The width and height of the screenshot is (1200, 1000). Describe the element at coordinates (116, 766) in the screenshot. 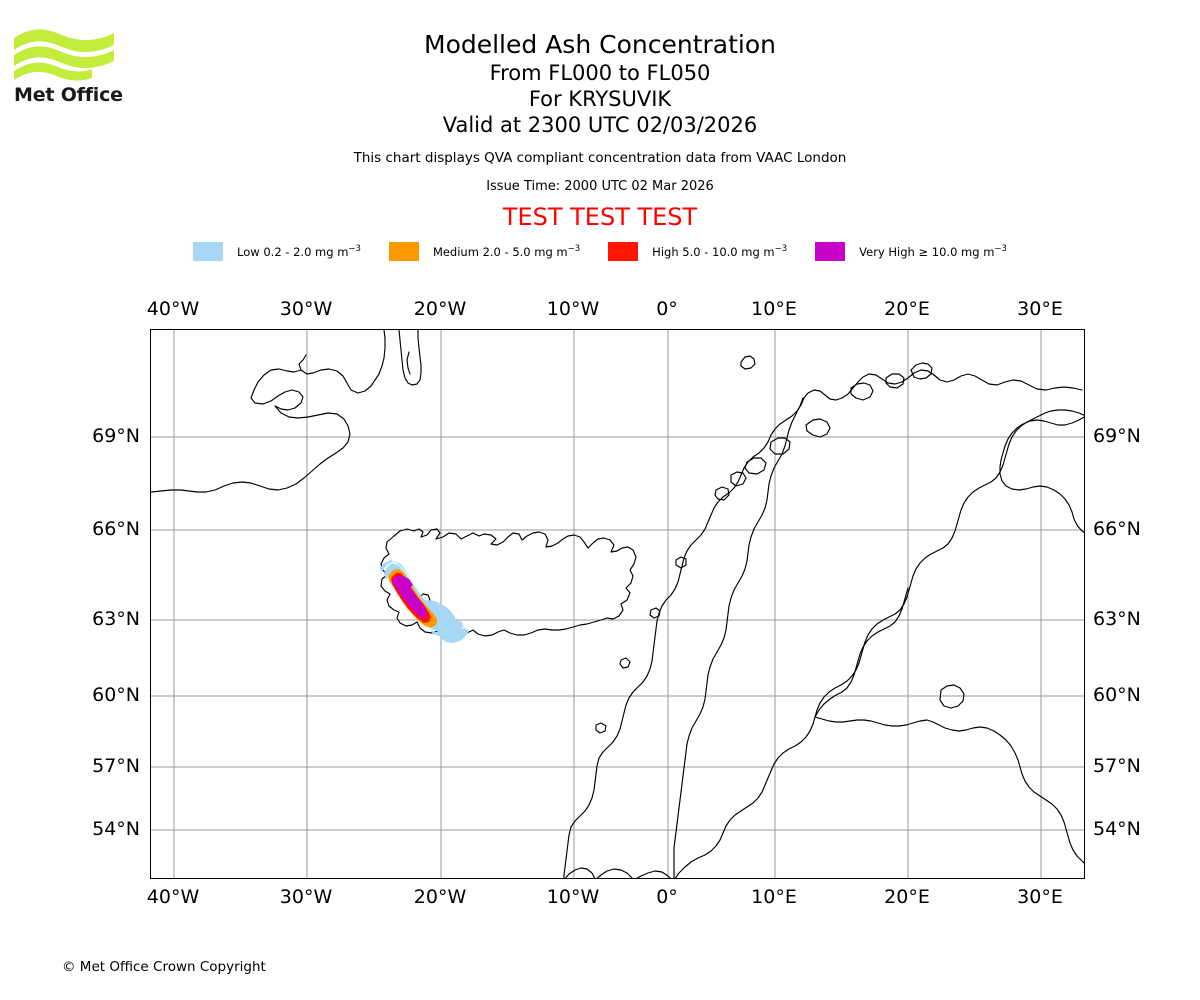

I see `lat-tick-left-4: 57°N` at that location.